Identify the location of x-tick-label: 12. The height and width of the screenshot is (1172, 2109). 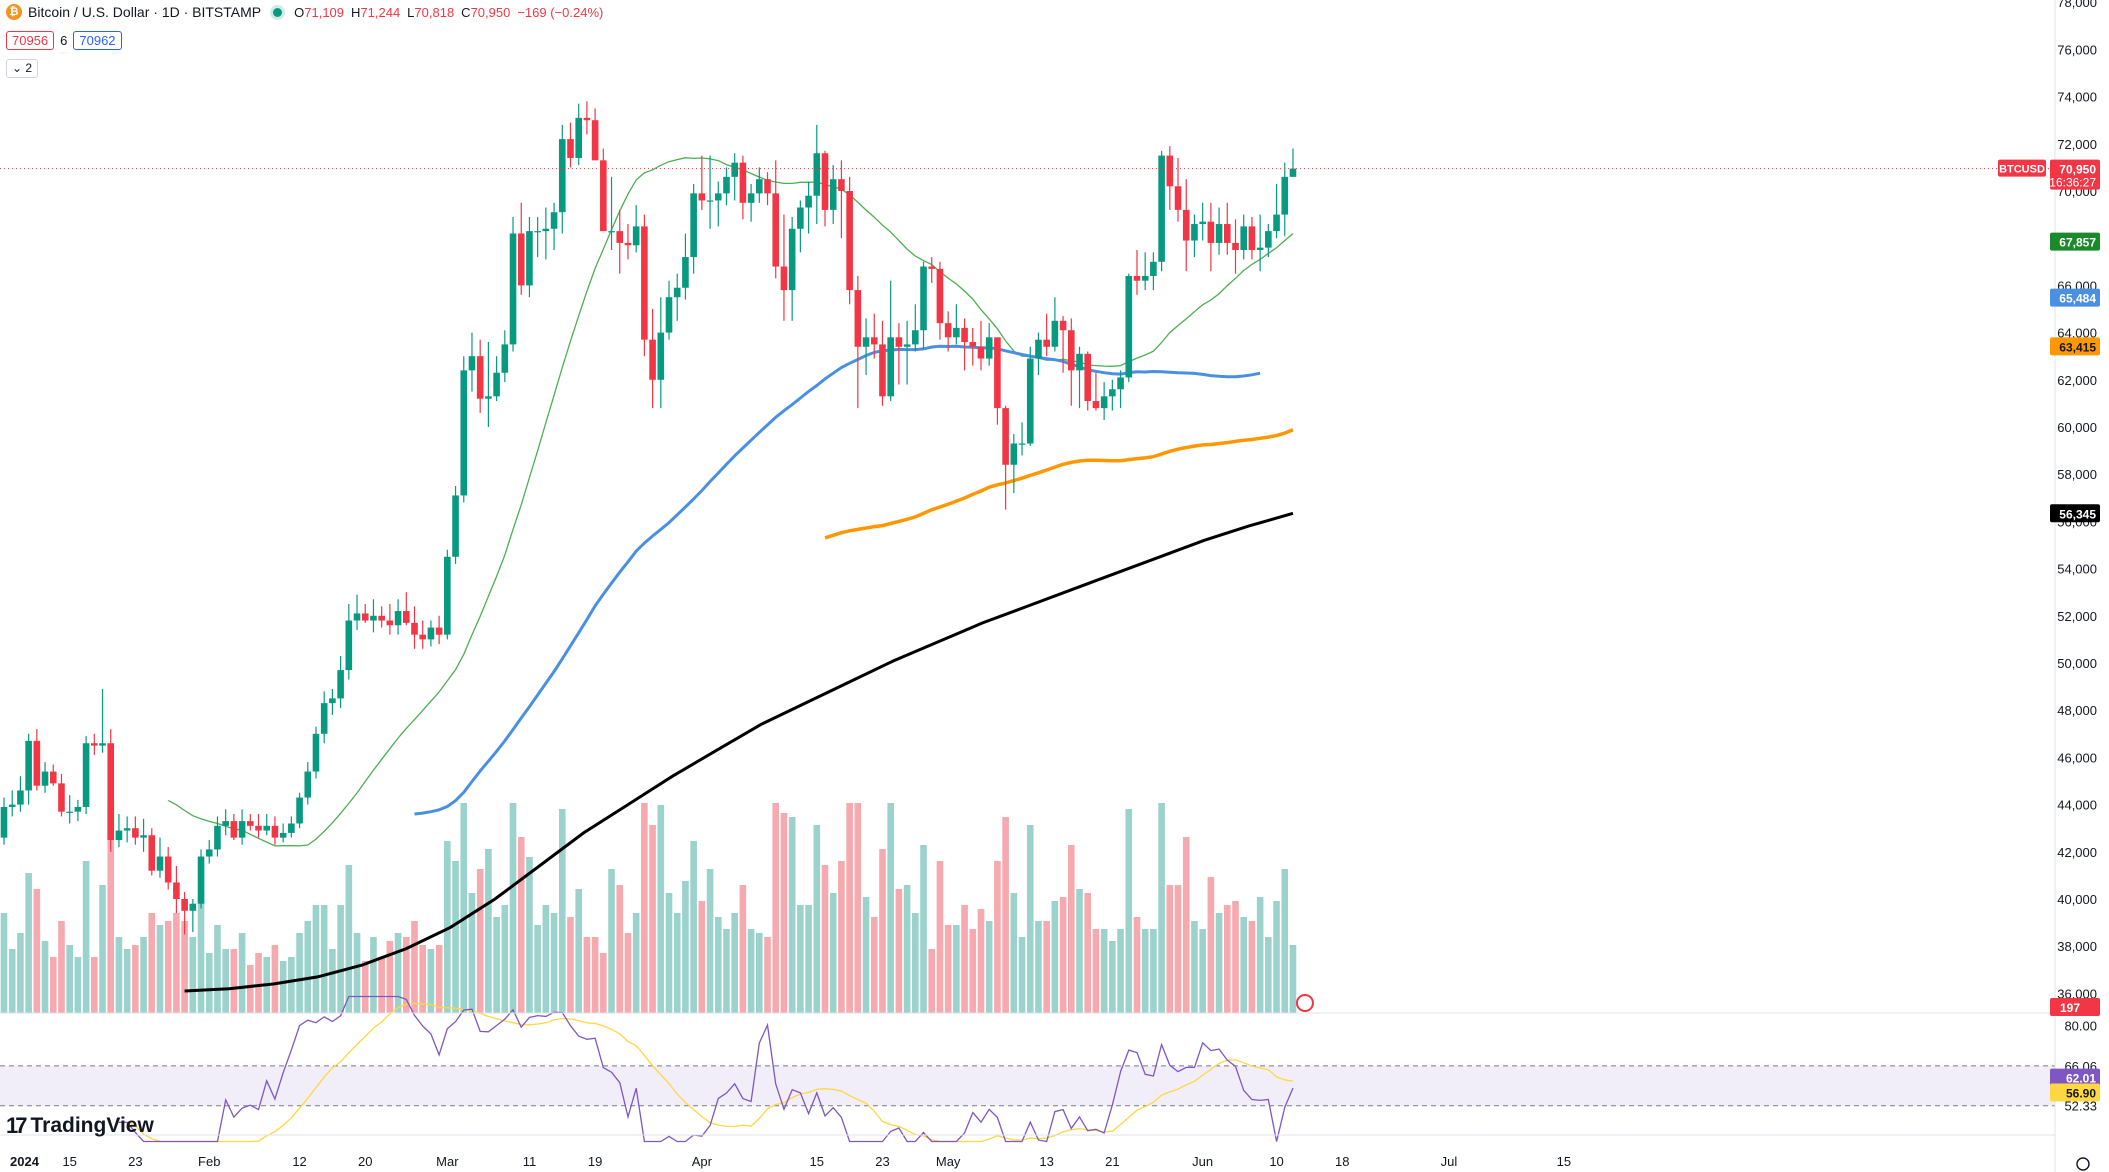
(299, 1161).